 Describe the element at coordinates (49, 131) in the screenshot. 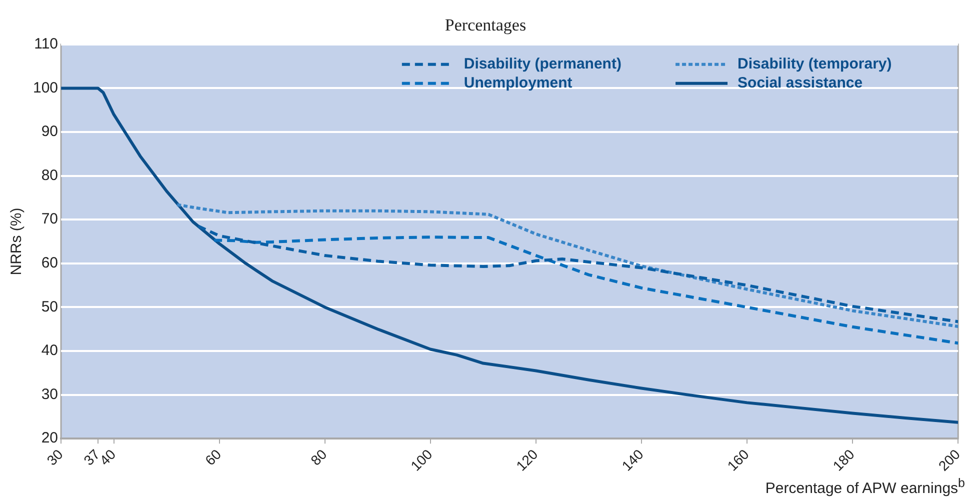

I see `y-tick-label: 90` at that location.